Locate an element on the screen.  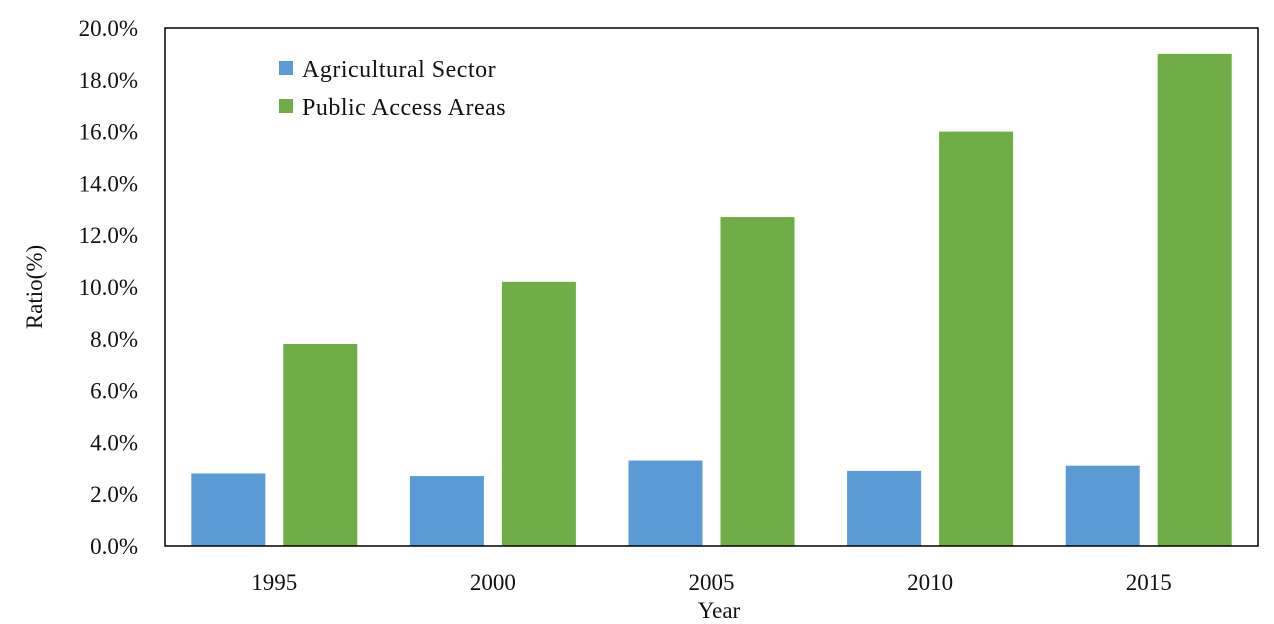
bar-agricultural-sector-2010 is located at coordinates (884, 508).